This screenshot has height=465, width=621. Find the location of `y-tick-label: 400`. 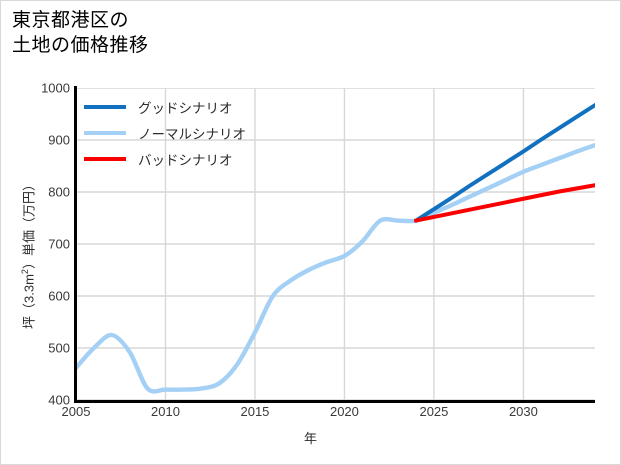

y-tick-label: 400 is located at coordinates (59, 400).